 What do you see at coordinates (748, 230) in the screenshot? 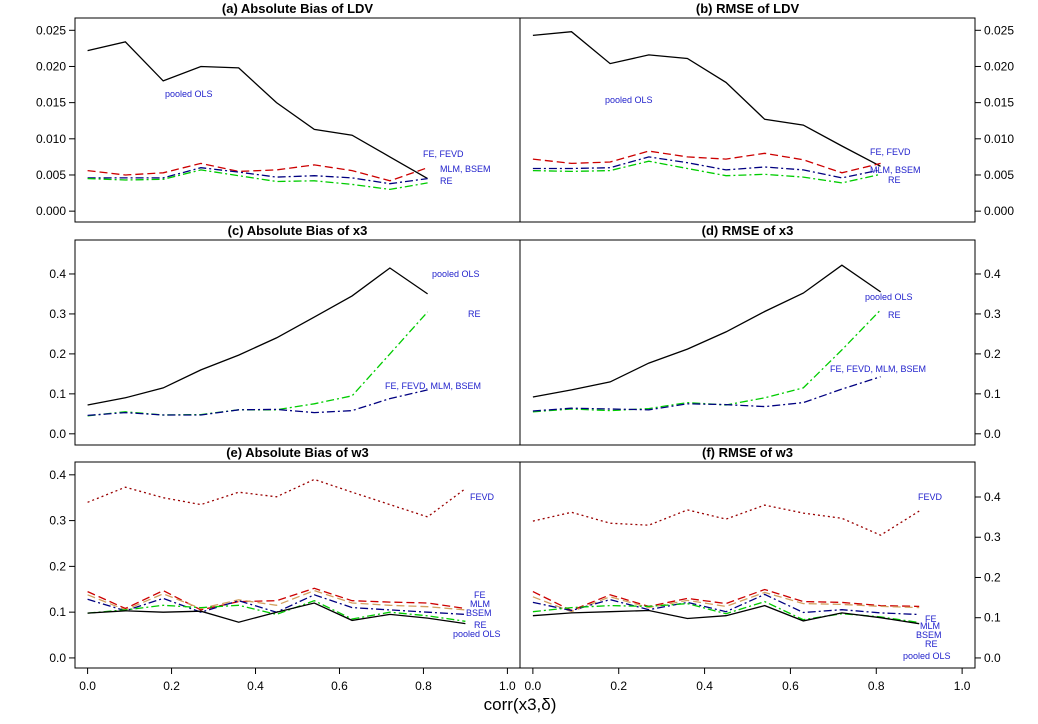
I see `panel-title: (d) RMSE of x3` at bounding box center [748, 230].